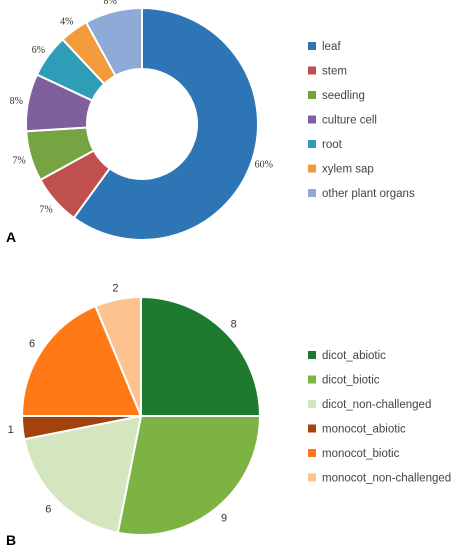 Image resolution: width=458 pixels, height=550 pixels. I want to click on legend-swatch-dicot-abiotic, so click(312, 355).